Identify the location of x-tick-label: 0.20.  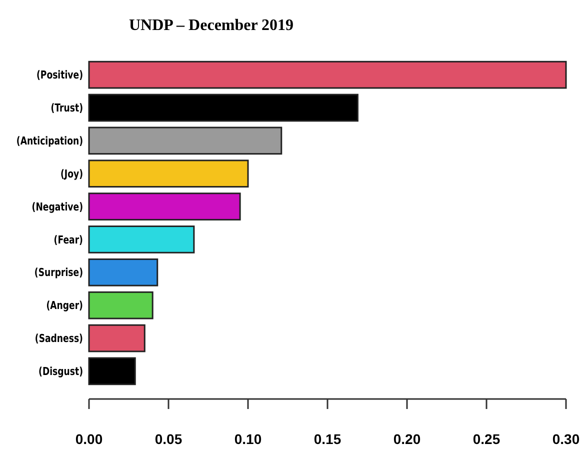
(407, 439).